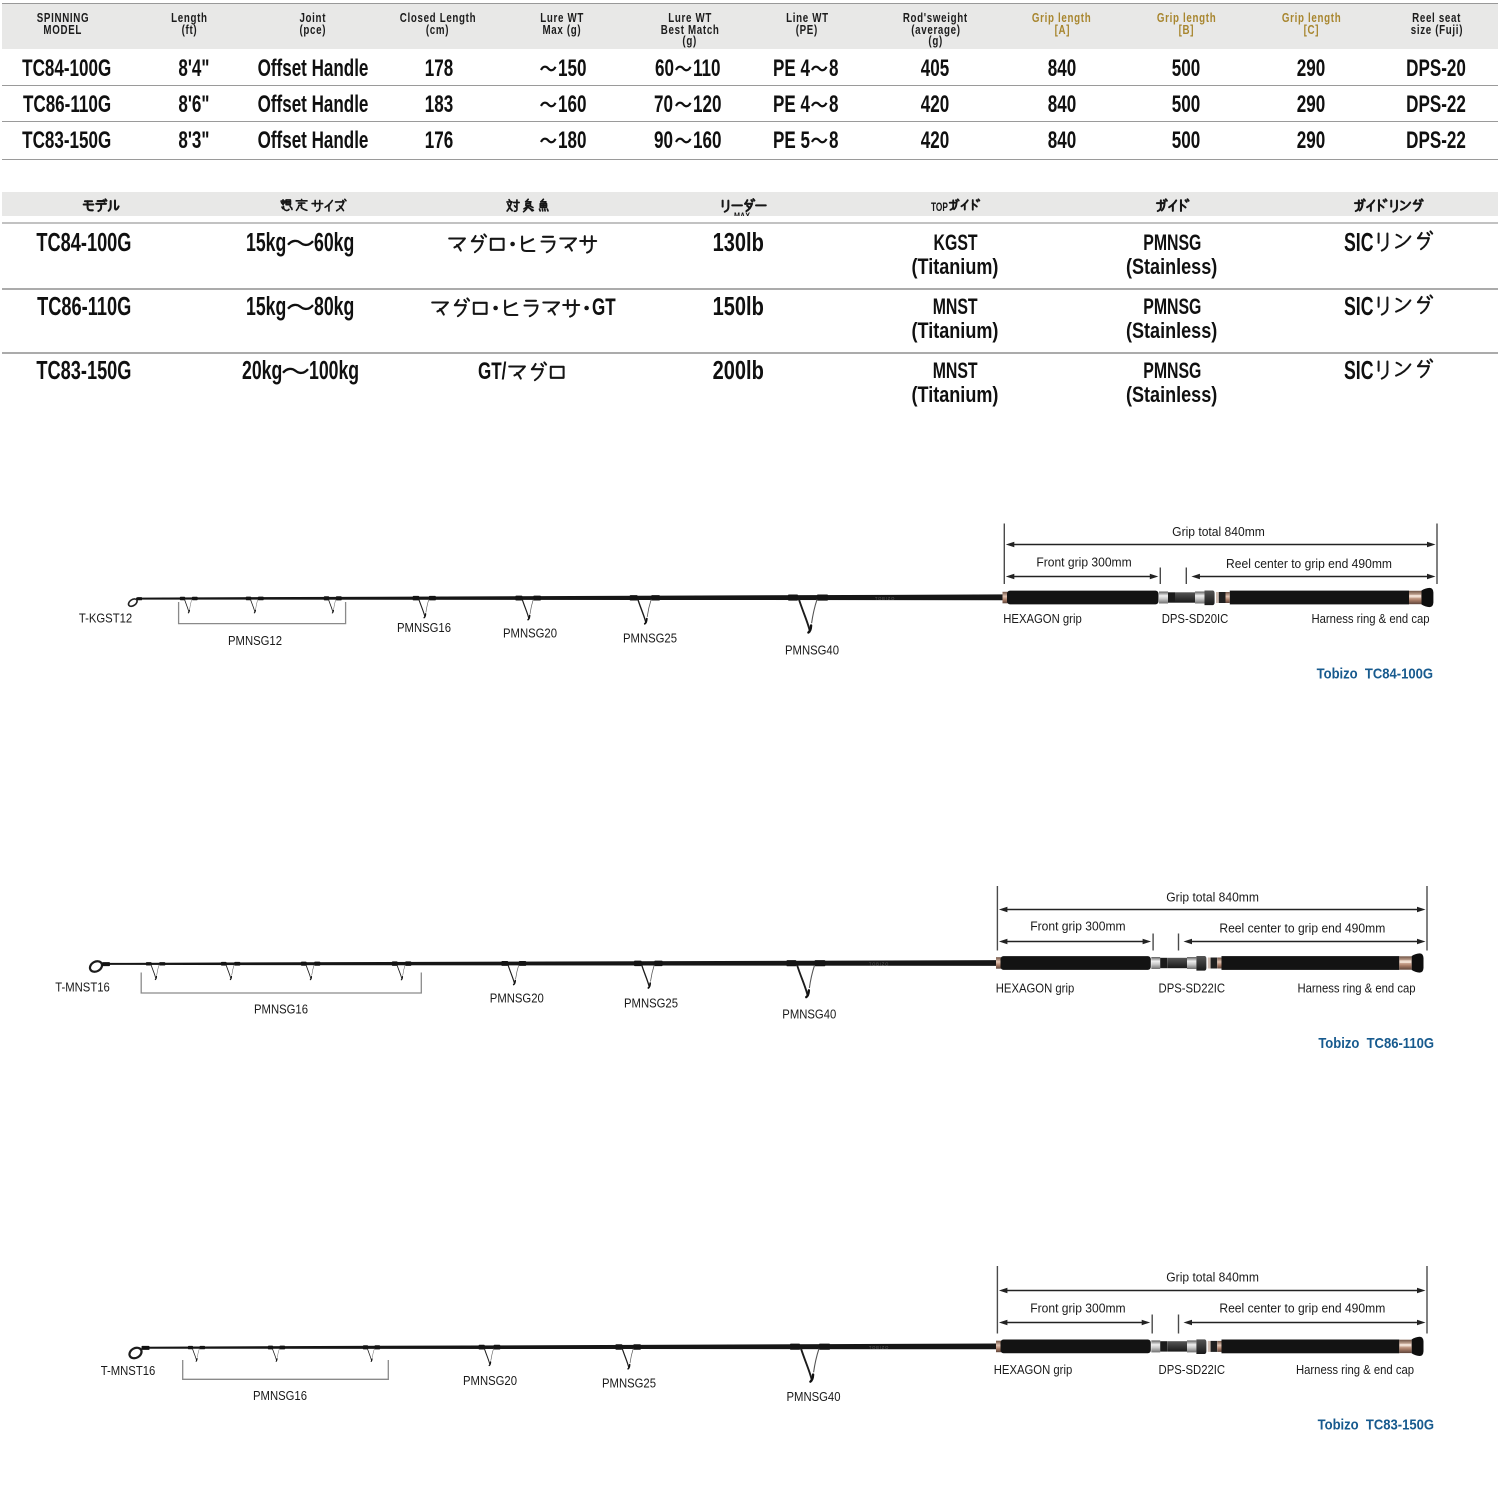 This screenshot has height=1500, width=1500. What do you see at coordinates (707, 104) in the screenshot?
I see `svg-text: 120` at bounding box center [707, 104].